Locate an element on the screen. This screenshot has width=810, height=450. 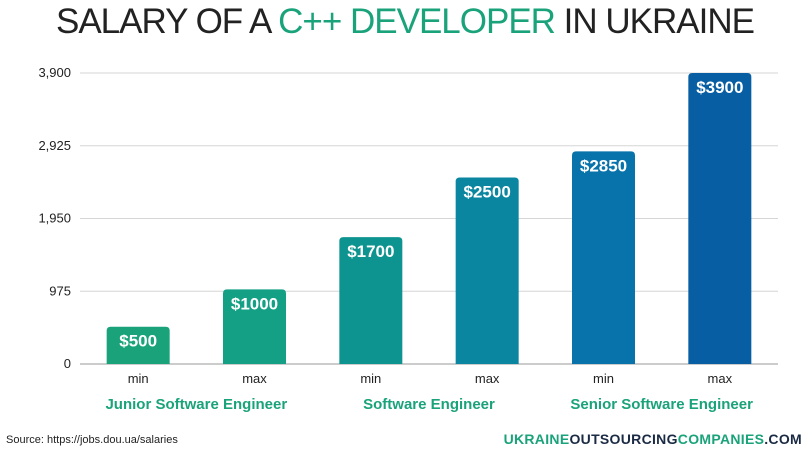
title-part1: SALARY OF A is located at coordinates (167, 21).